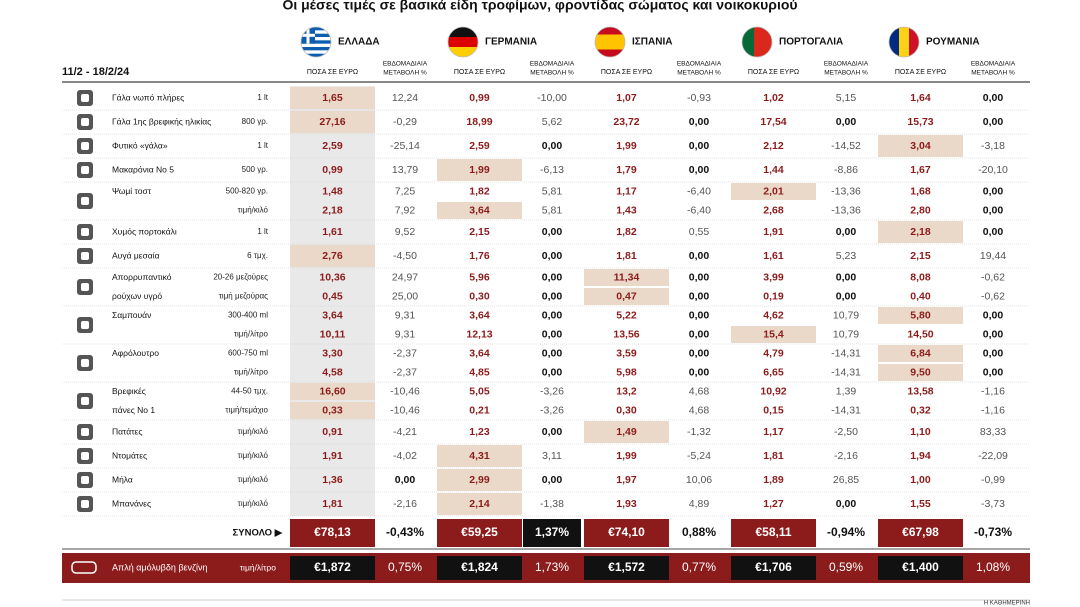 The image size is (1080, 607). What do you see at coordinates (1007, 604) in the screenshot?
I see `source: Η ΚΑΘΗΜΕΡΙΝΗ` at bounding box center [1007, 604].